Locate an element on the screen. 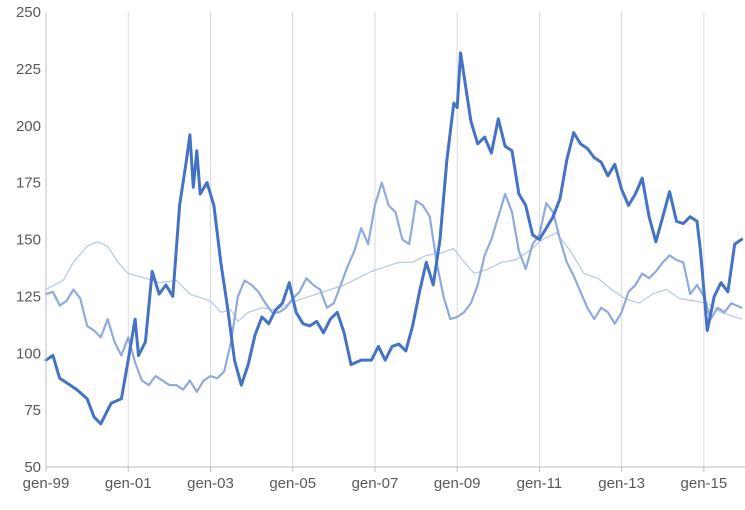 The height and width of the screenshot is (510, 745). x-tick-label: gen-11 is located at coordinates (540, 483).